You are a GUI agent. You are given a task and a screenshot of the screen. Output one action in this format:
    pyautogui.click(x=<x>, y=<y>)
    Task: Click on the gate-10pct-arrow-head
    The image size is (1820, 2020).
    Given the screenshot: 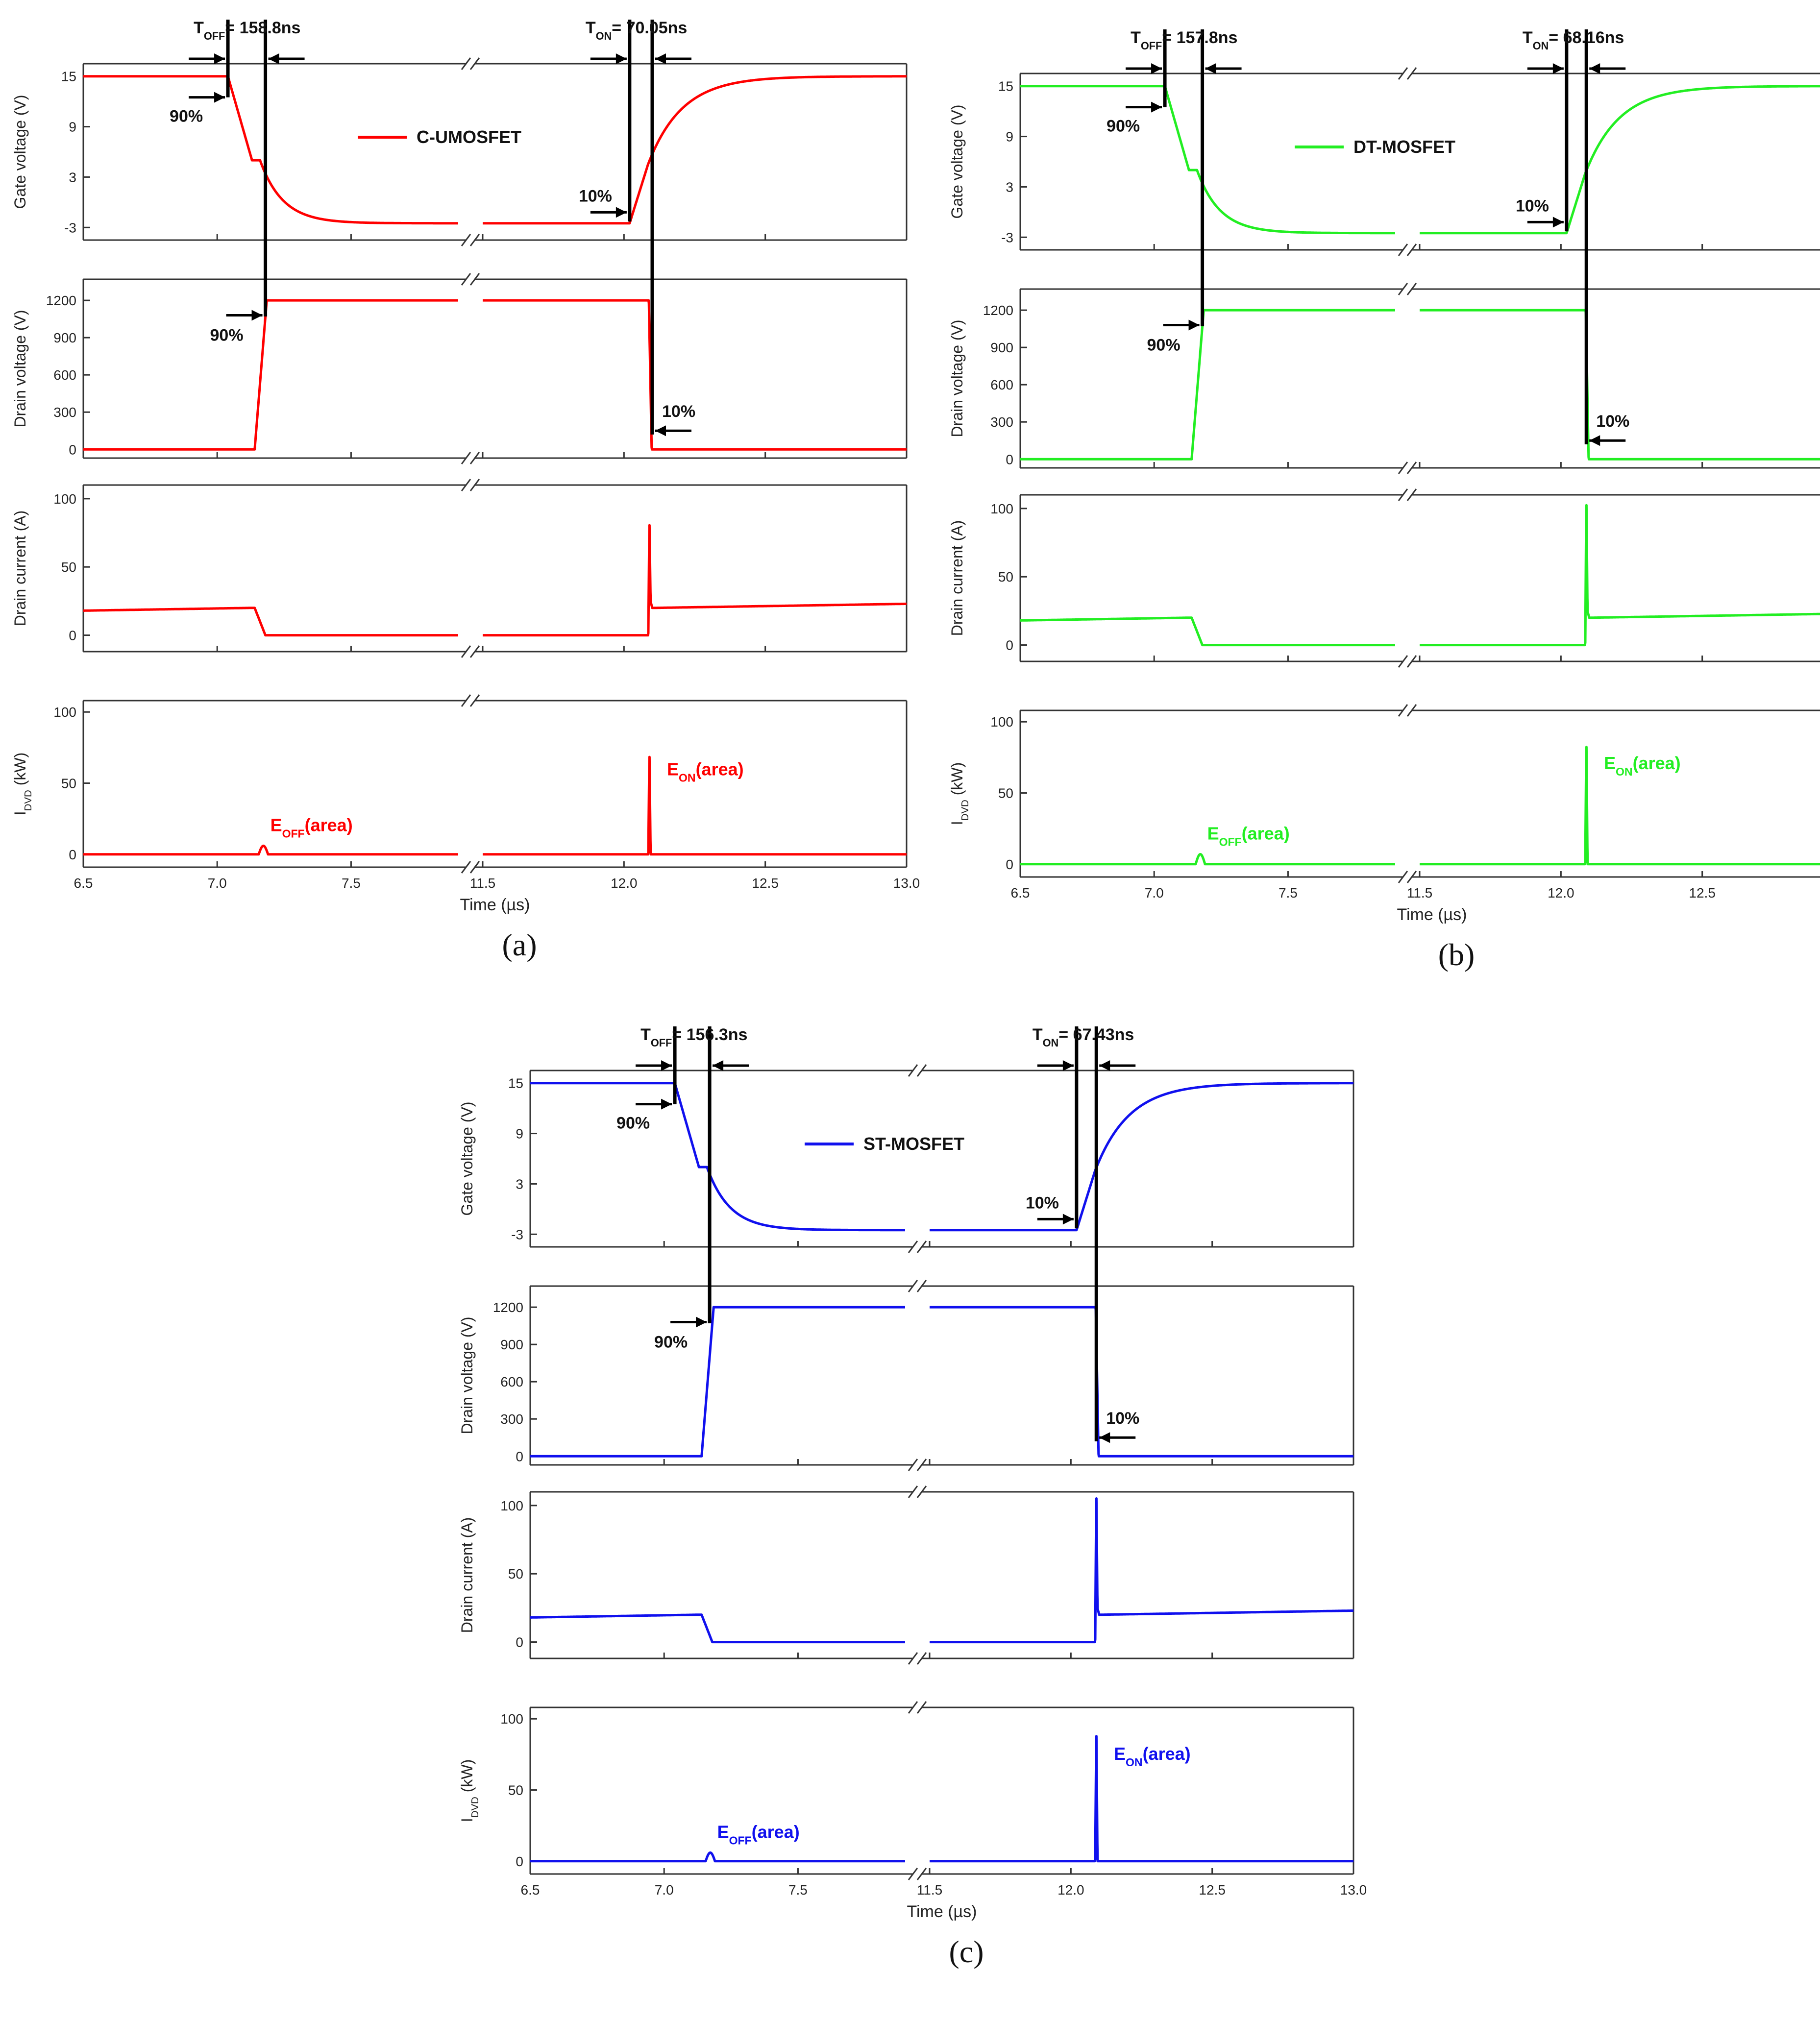 What is the action you would take?
    pyautogui.click(x=1068, y=1219)
    